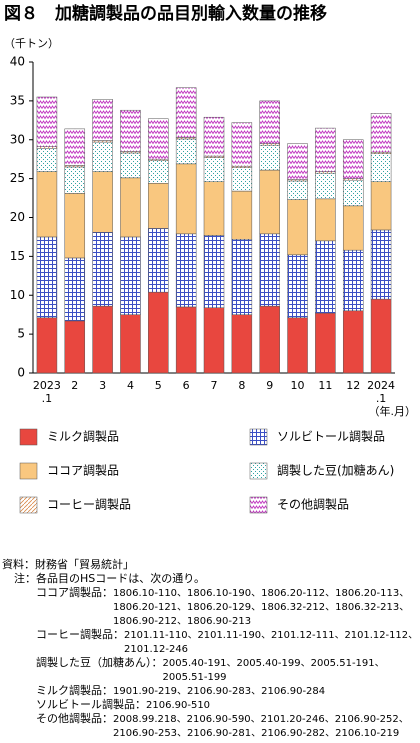 The image size is (420, 743). I want to click on x-tick-label: 10, so click(297, 385).